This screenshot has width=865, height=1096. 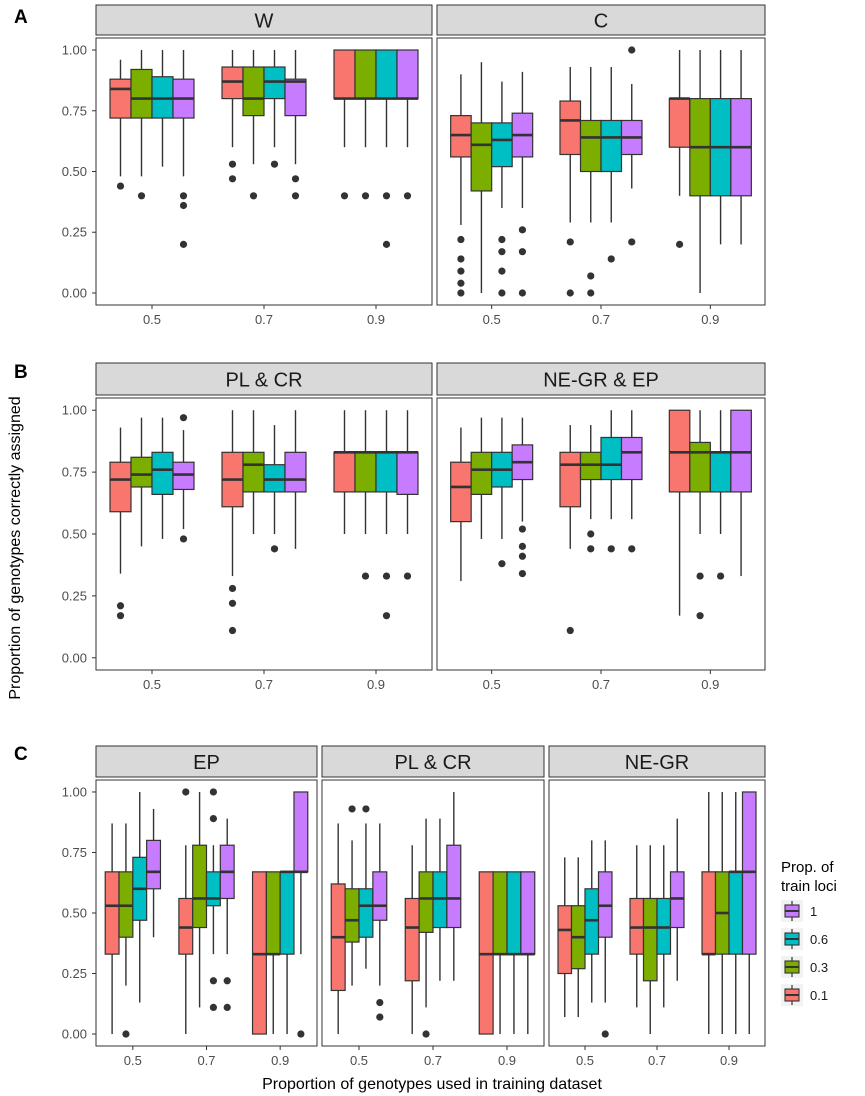 What do you see at coordinates (813, 911) in the screenshot?
I see `legend-key-label: 1` at bounding box center [813, 911].